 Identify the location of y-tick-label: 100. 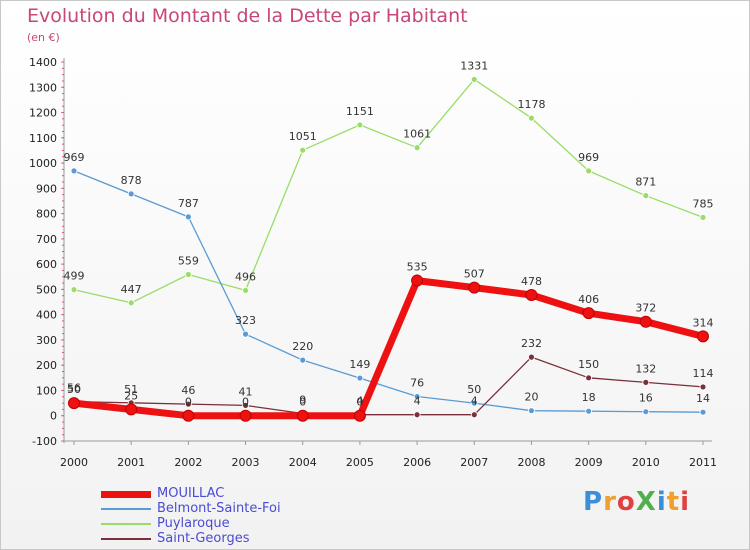
(46, 390).